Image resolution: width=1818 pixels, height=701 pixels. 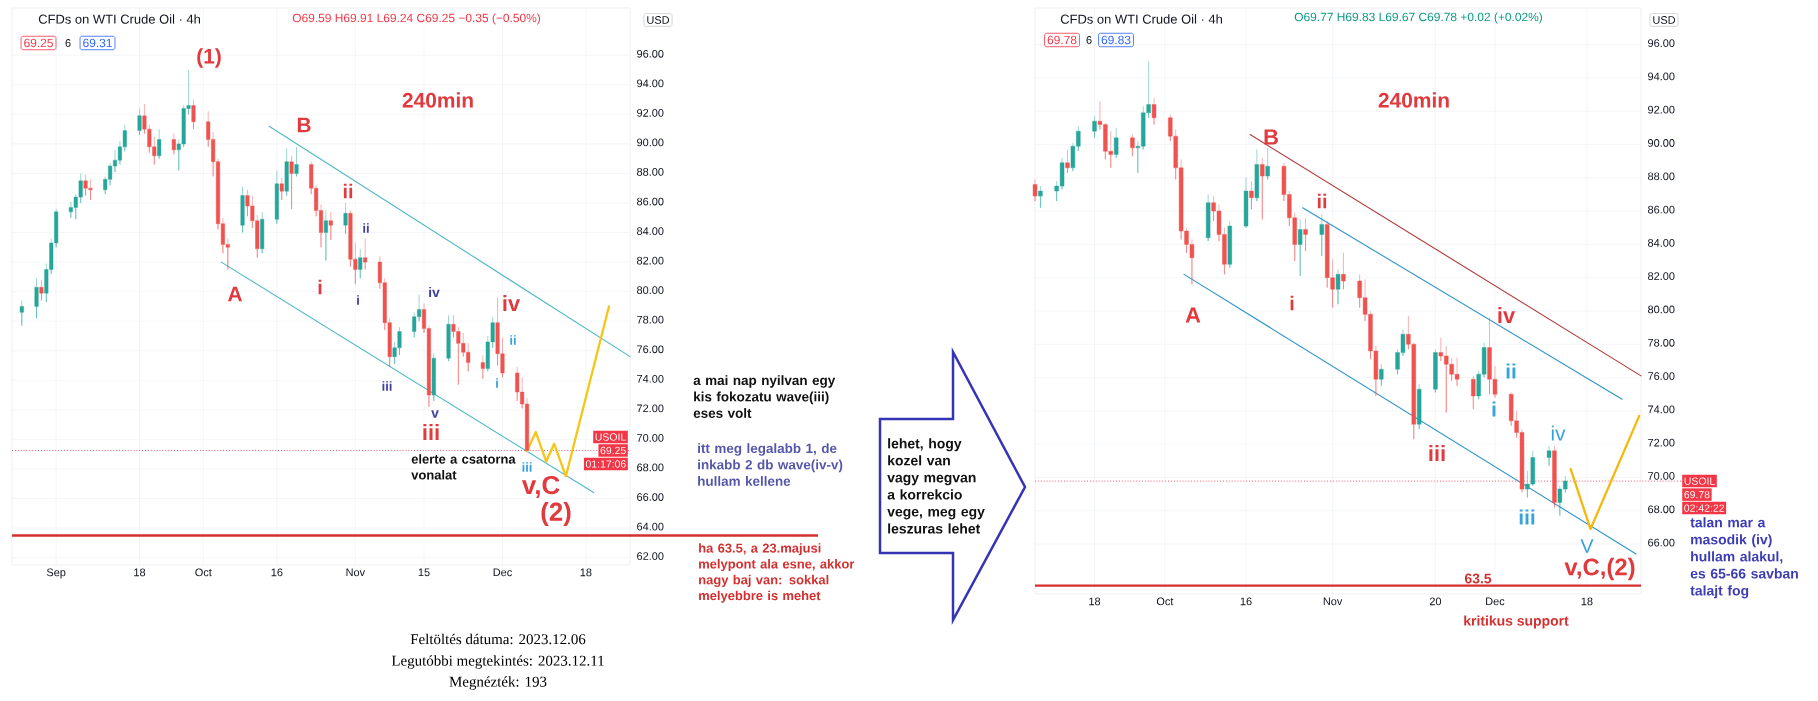 What do you see at coordinates (1062, 40) in the screenshot?
I see `annotation: 69.78` at bounding box center [1062, 40].